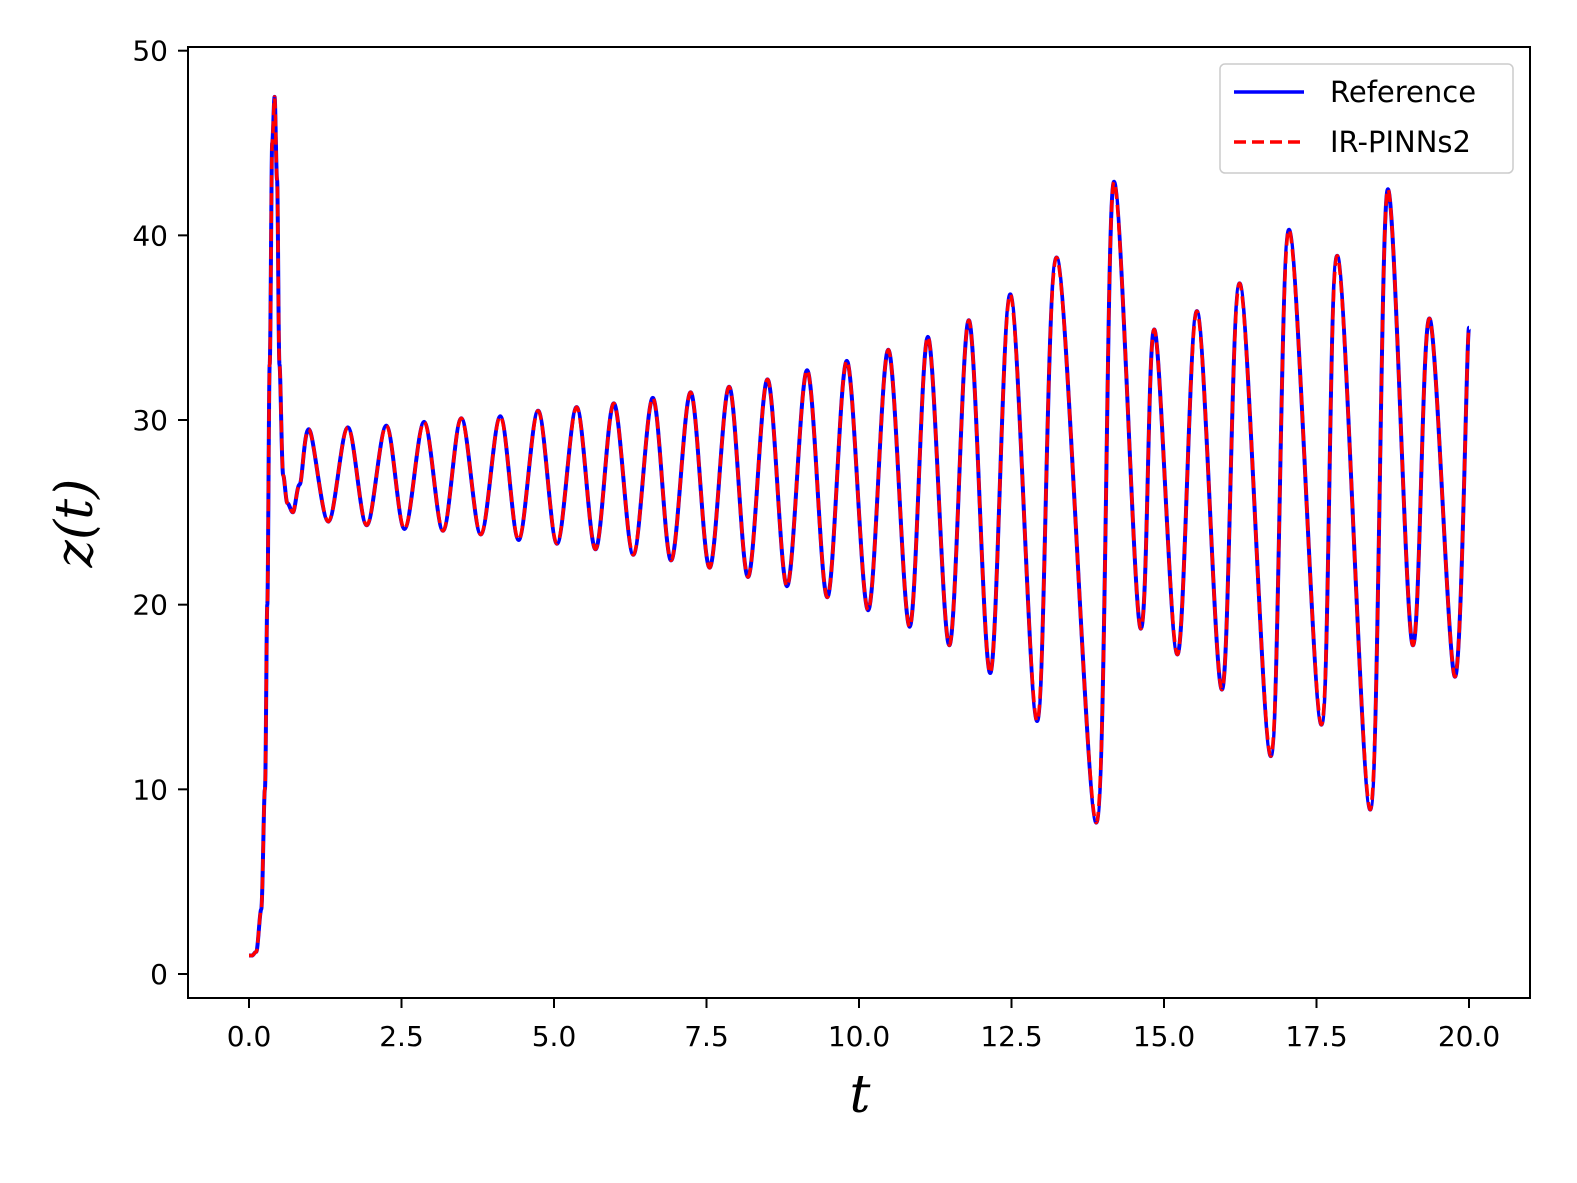  What do you see at coordinates (1366, 118) in the screenshot?
I see `legend: Reference IR-PINNs2` at bounding box center [1366, 118].